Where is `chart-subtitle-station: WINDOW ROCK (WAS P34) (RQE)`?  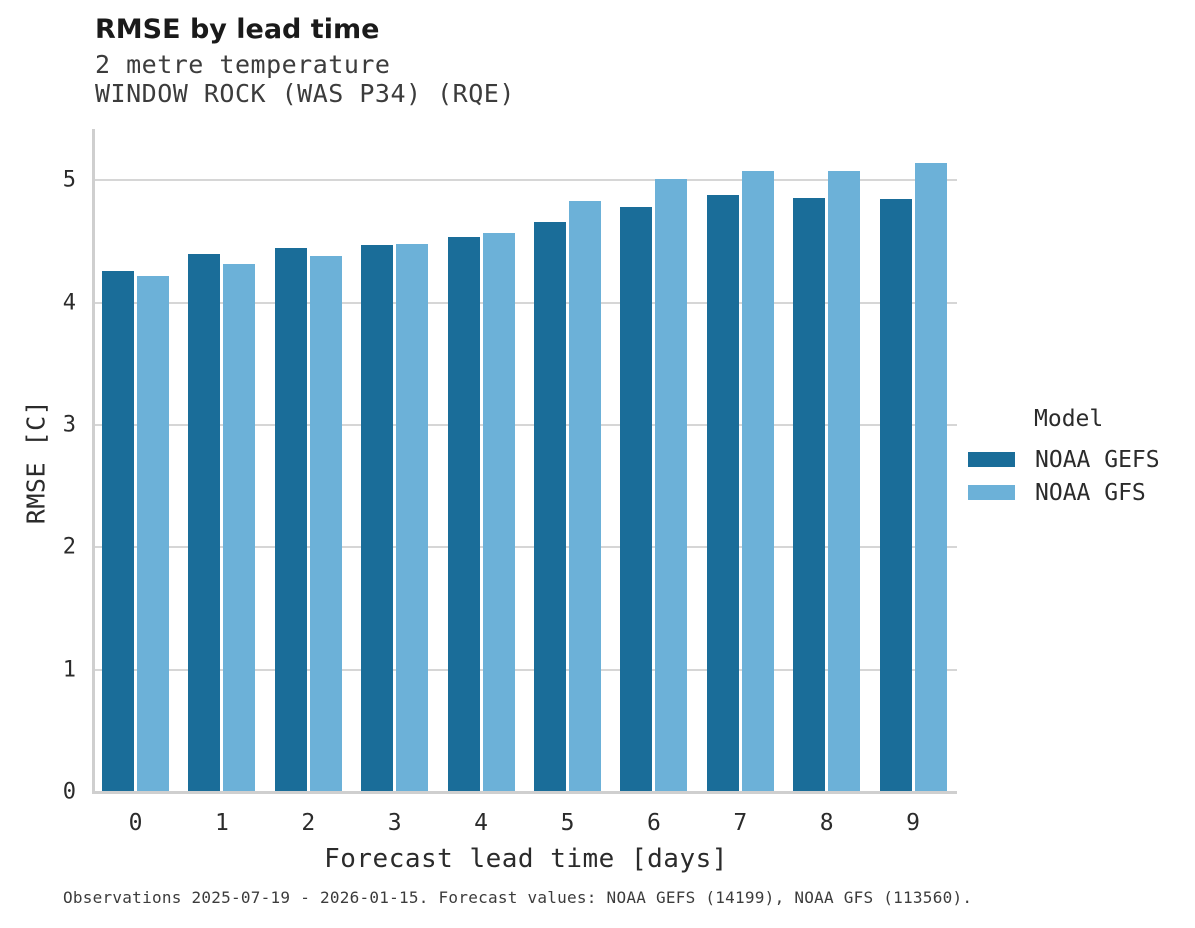
chart-subtitle-station: WINDOW ROCK (WAS P34) (RQE) is located at coordinates (305, 93).